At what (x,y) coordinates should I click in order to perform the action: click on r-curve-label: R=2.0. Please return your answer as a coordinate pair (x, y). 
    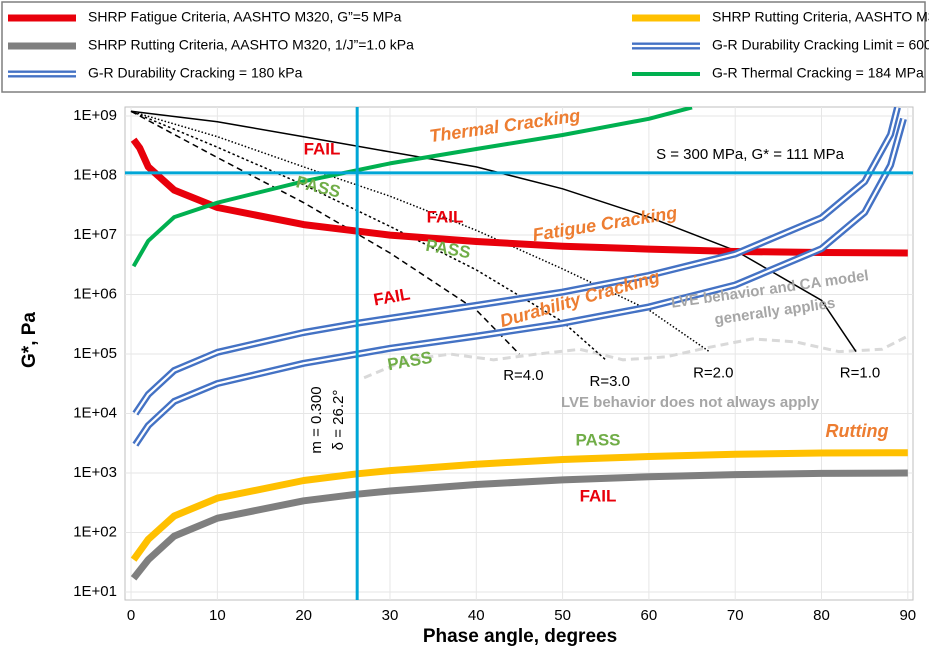
    Looking at the image, I should click on (713, 373).